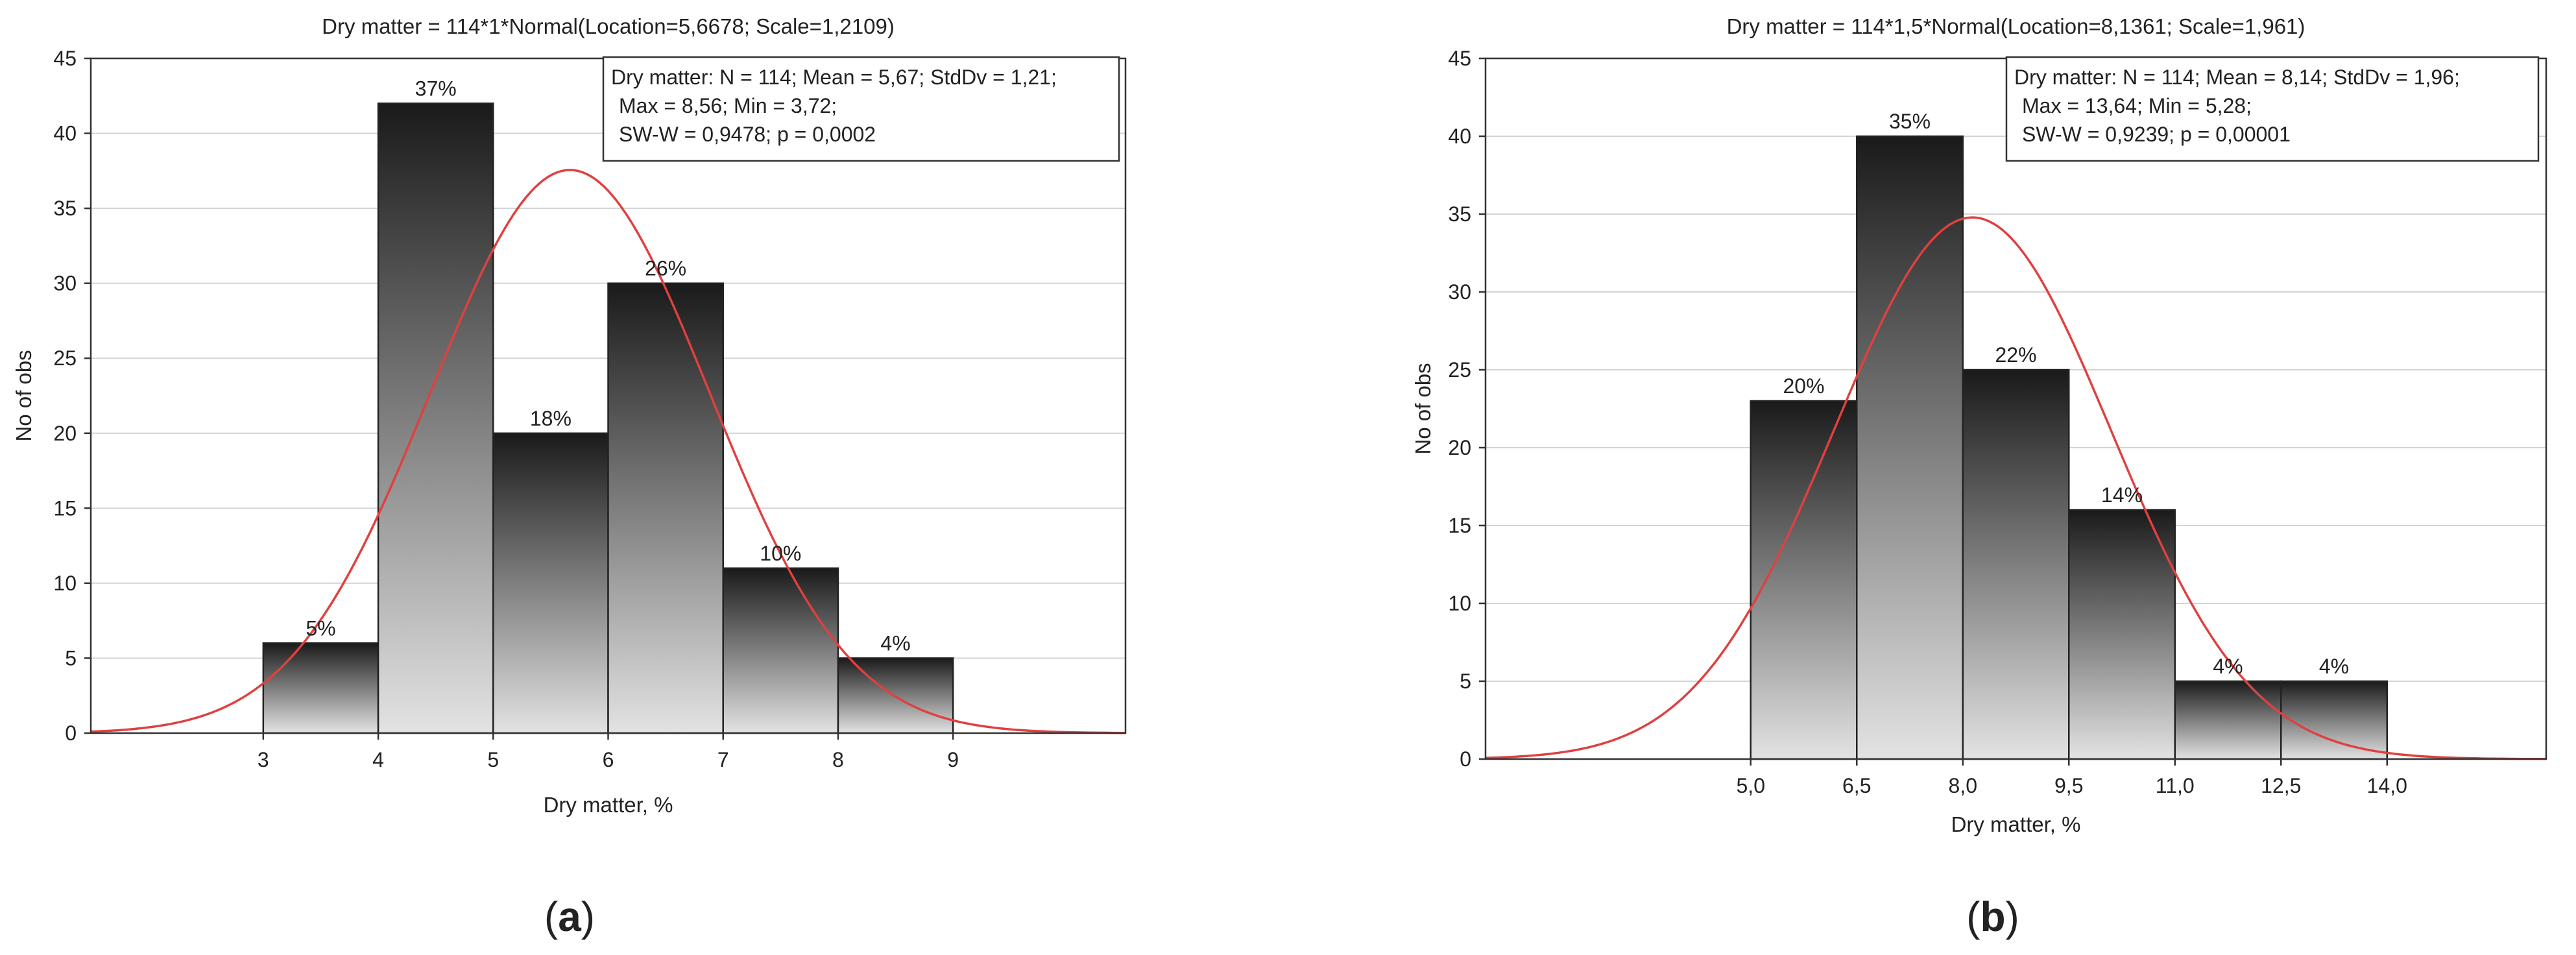  I want to click on x-tick-label: 8,0, so click(1963, 785).